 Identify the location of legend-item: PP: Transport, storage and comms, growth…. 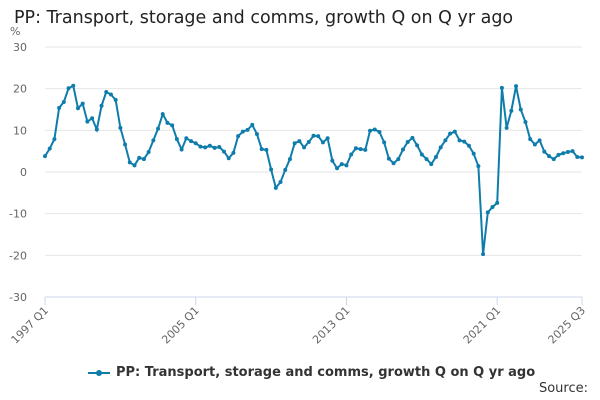
(311, 372).